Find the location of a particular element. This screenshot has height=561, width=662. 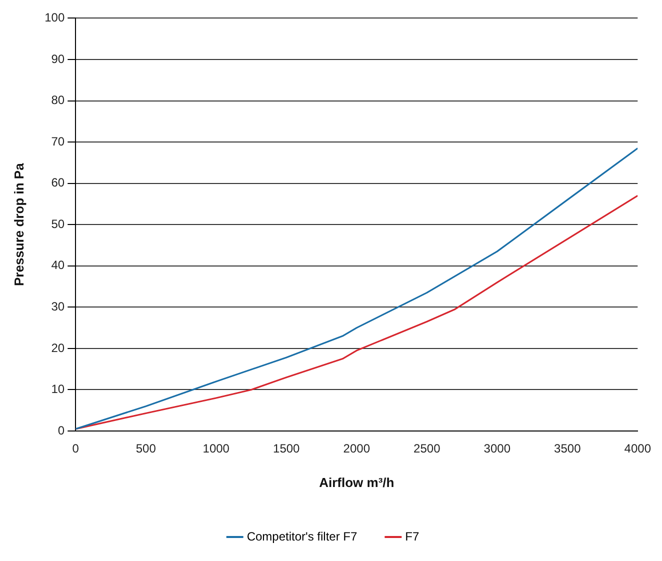

x-tick-label: 3000 is located at coordinates (497, 449).